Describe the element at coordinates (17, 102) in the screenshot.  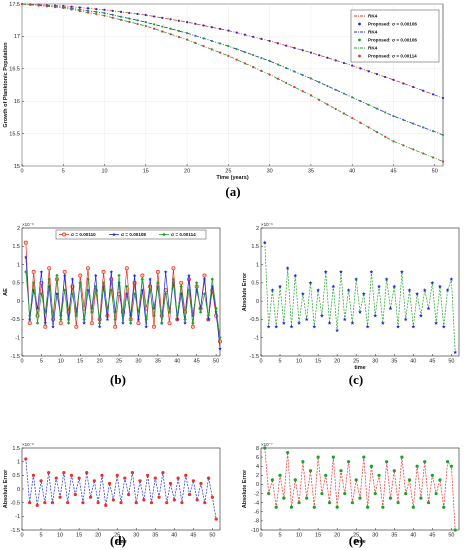
I see `y-tick-label: 16` at that location.